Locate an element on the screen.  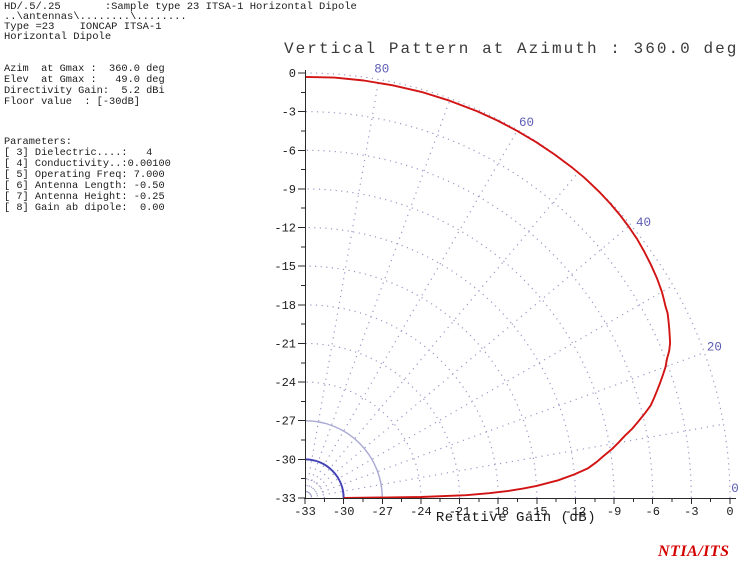
directivity-gain-line: Directivity Gain: 5.2 dBi is located at coordinates (84, 91).